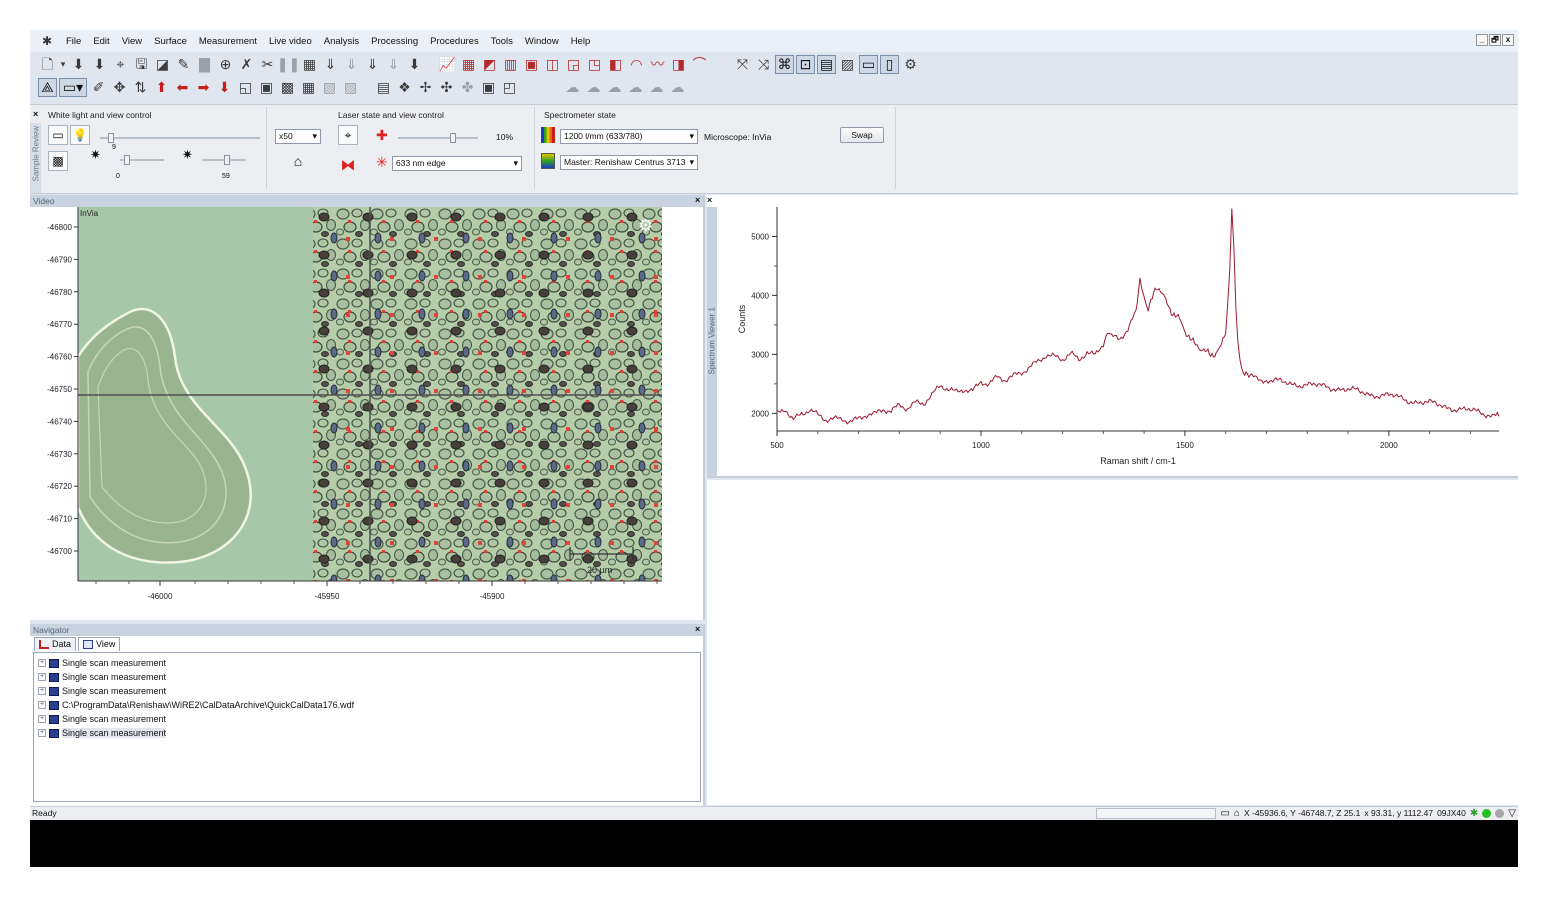  I want to click on z-down-icon: ⇓, so click(330, 64).